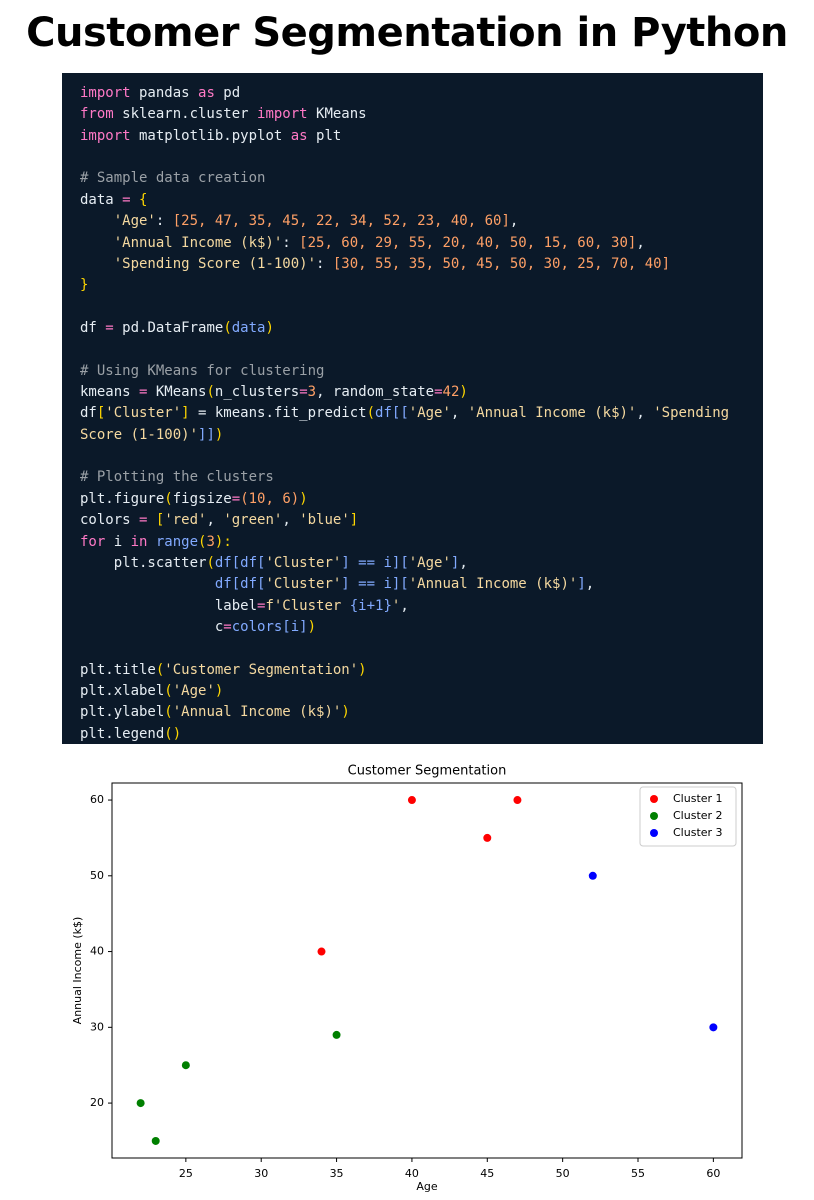 The image size is (814, 1200). What do you see at coordinates (185, 413) in the screenshot?
I see `code-token: ]` at bounding box center [185, 413].